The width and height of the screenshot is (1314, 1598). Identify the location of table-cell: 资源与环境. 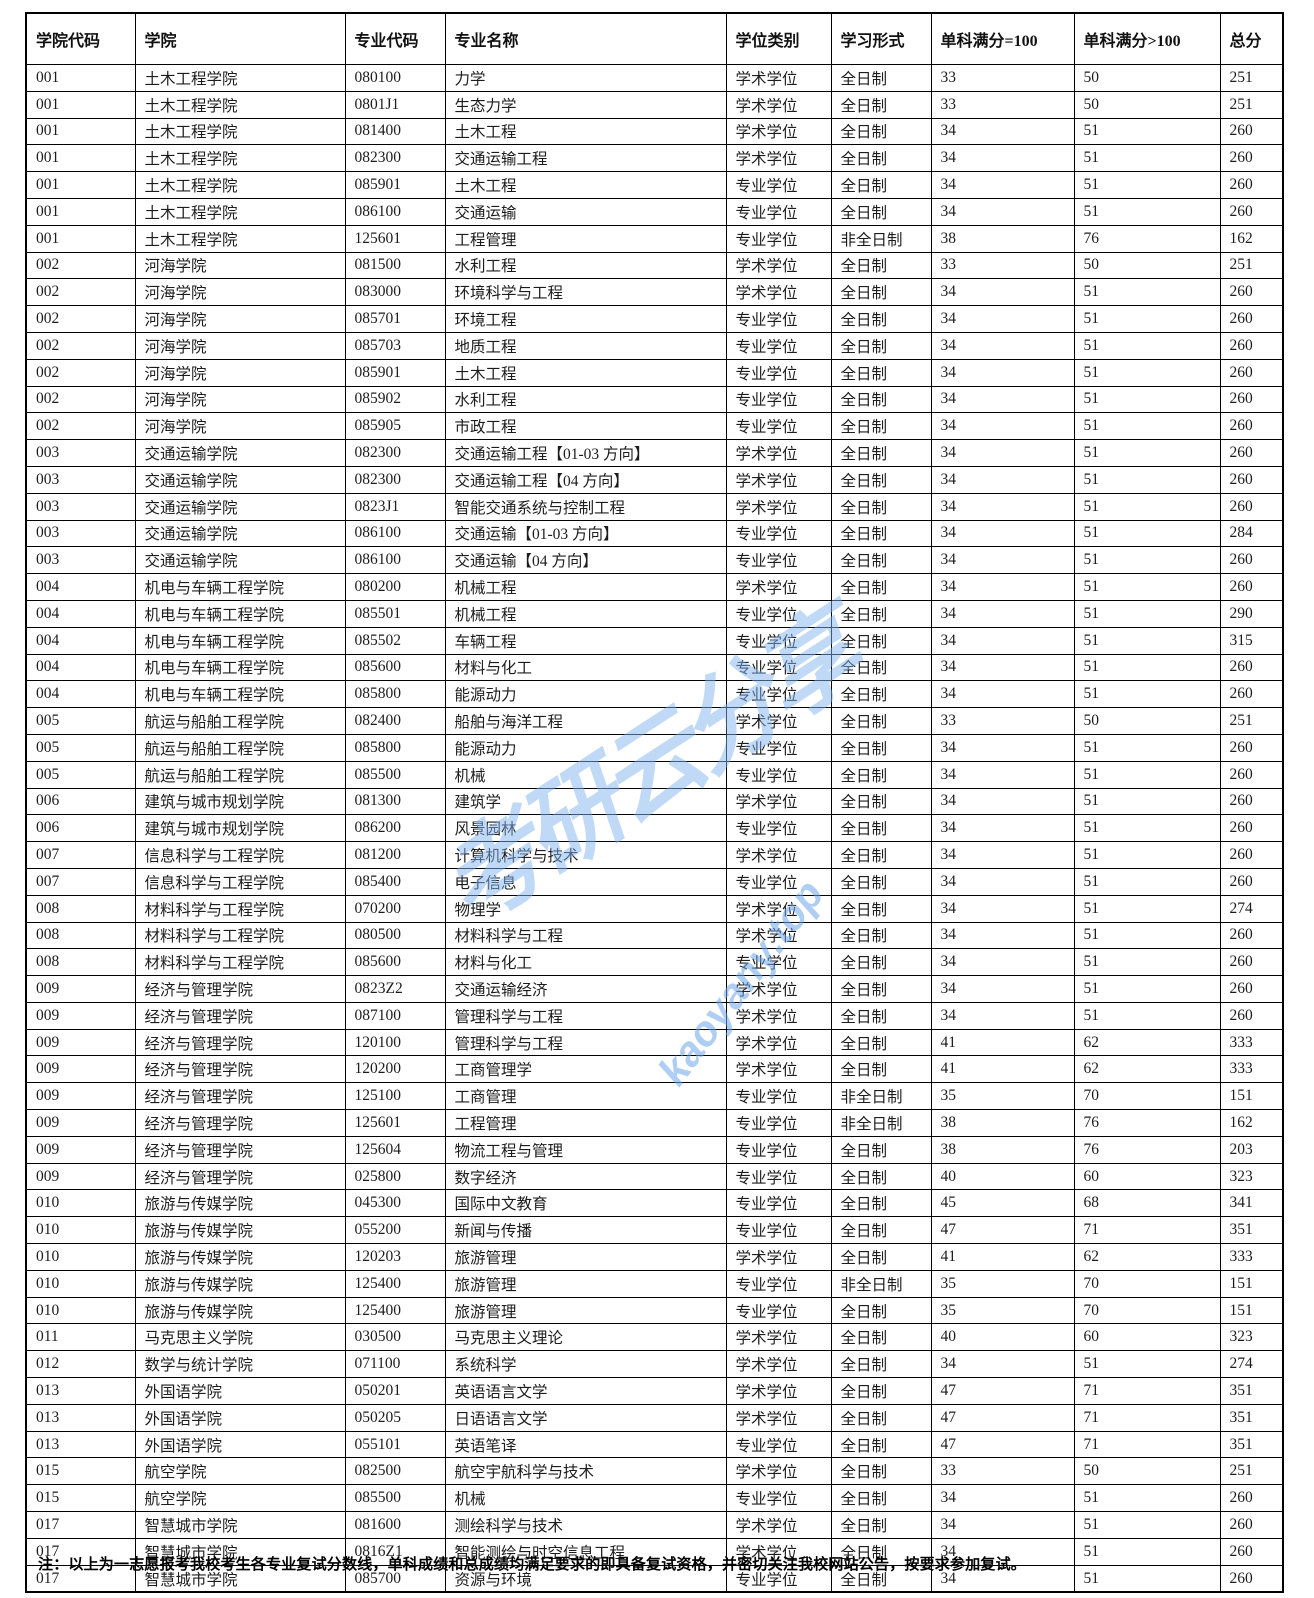
(585, 1578).